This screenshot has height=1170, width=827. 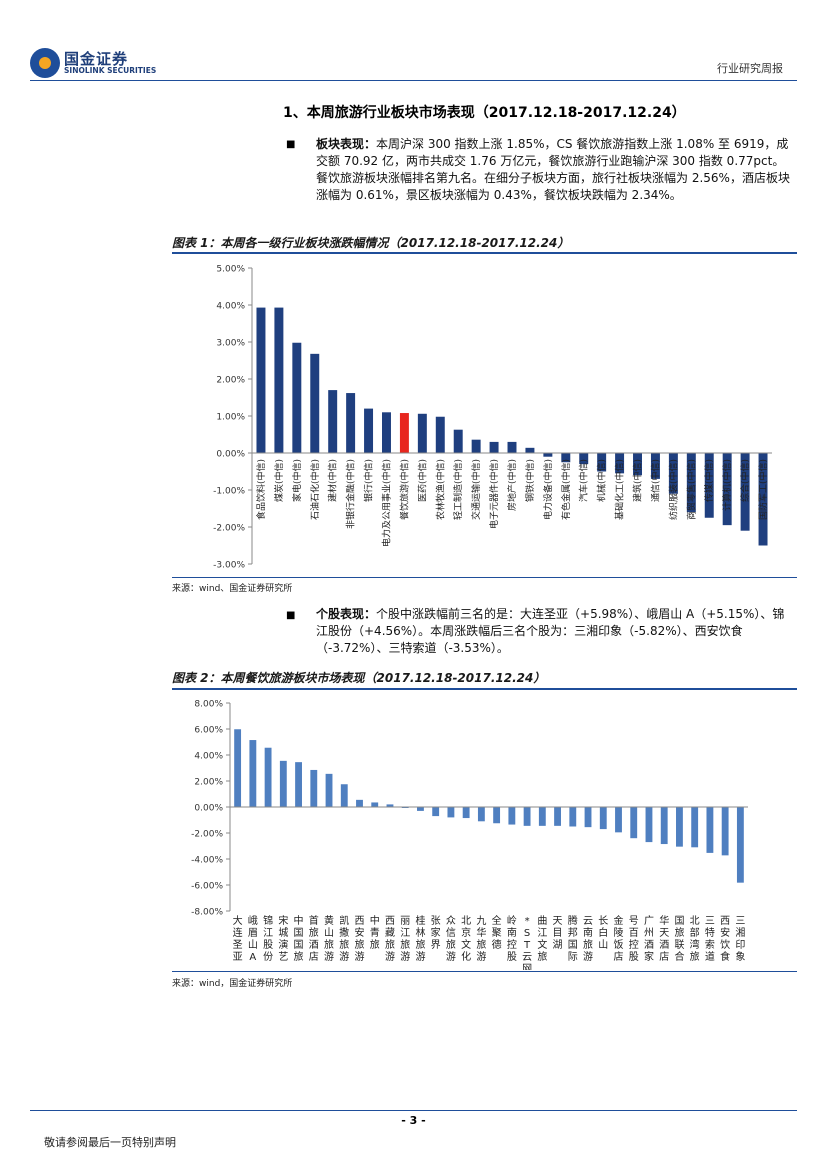 I want to click on x-tick-label: 西安饮食, so click(x=725, y=939).